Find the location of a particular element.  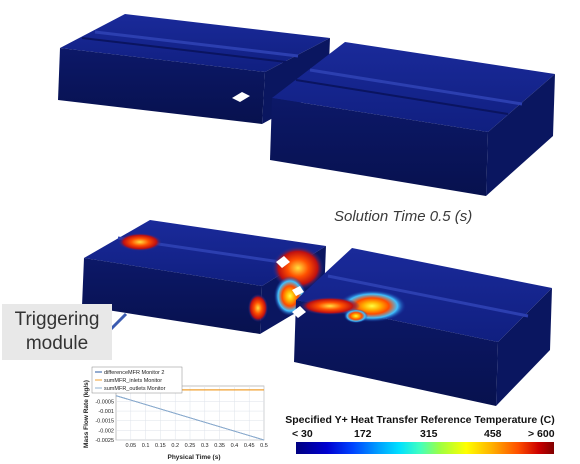

chart-x-tick-label: 0.25 is located at coordinates (190, 446).